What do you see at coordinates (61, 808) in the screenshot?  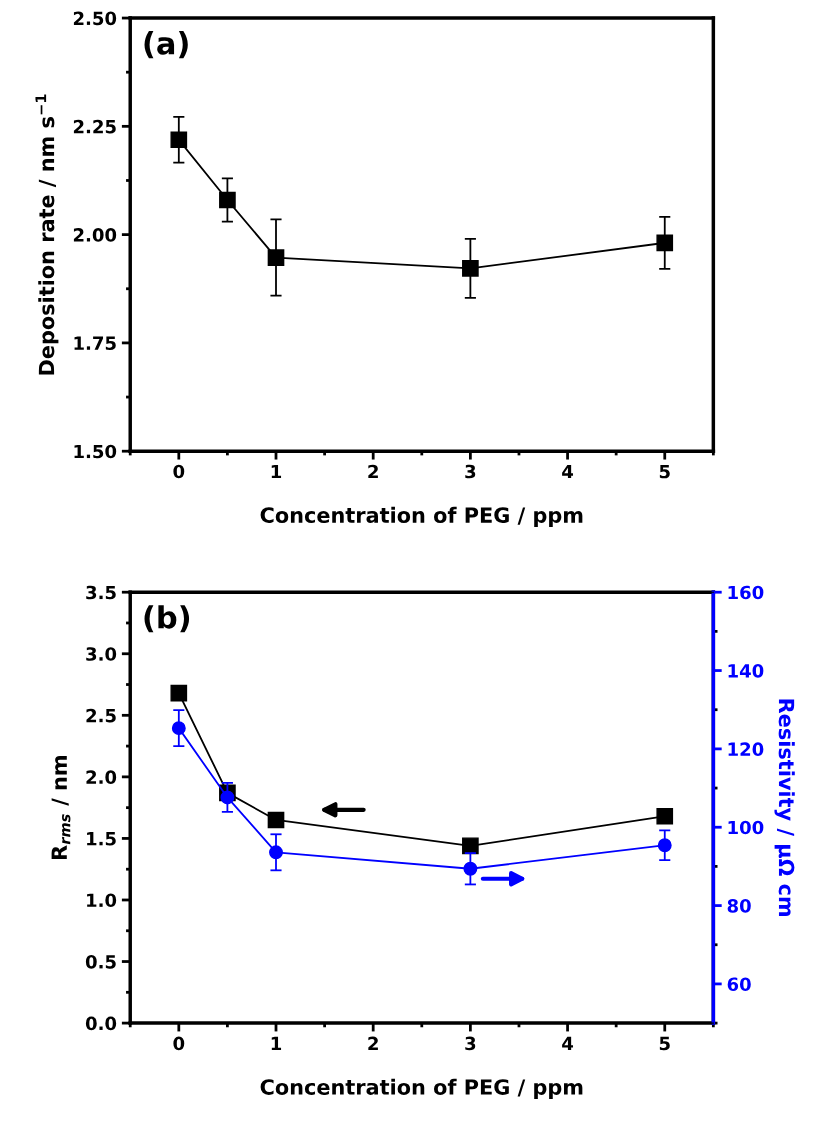 I see `y-axis-title: R$_{rms}$ / nm` at bounding box center [61, 808].